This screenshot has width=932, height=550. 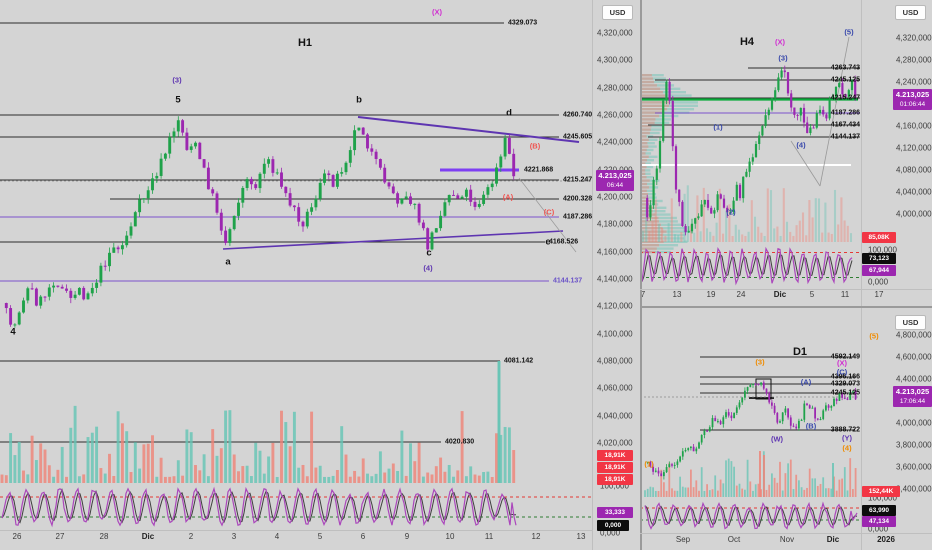 What do you see at coordinates (178, 100) in the screenshot?
I see `h1-wave-letter: 5` at bounding box center [178, 100].